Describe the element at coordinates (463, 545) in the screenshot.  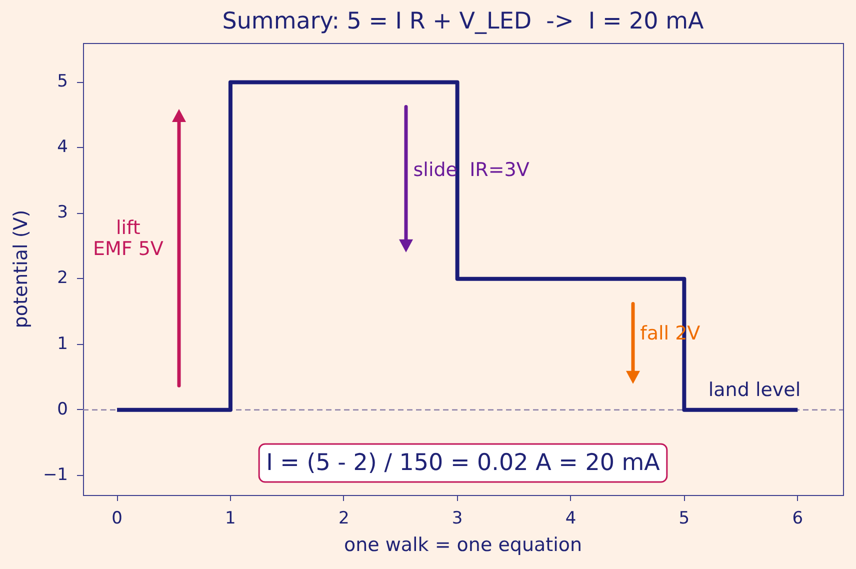
I see `x-axis-title: one walk = one equation` at that location.